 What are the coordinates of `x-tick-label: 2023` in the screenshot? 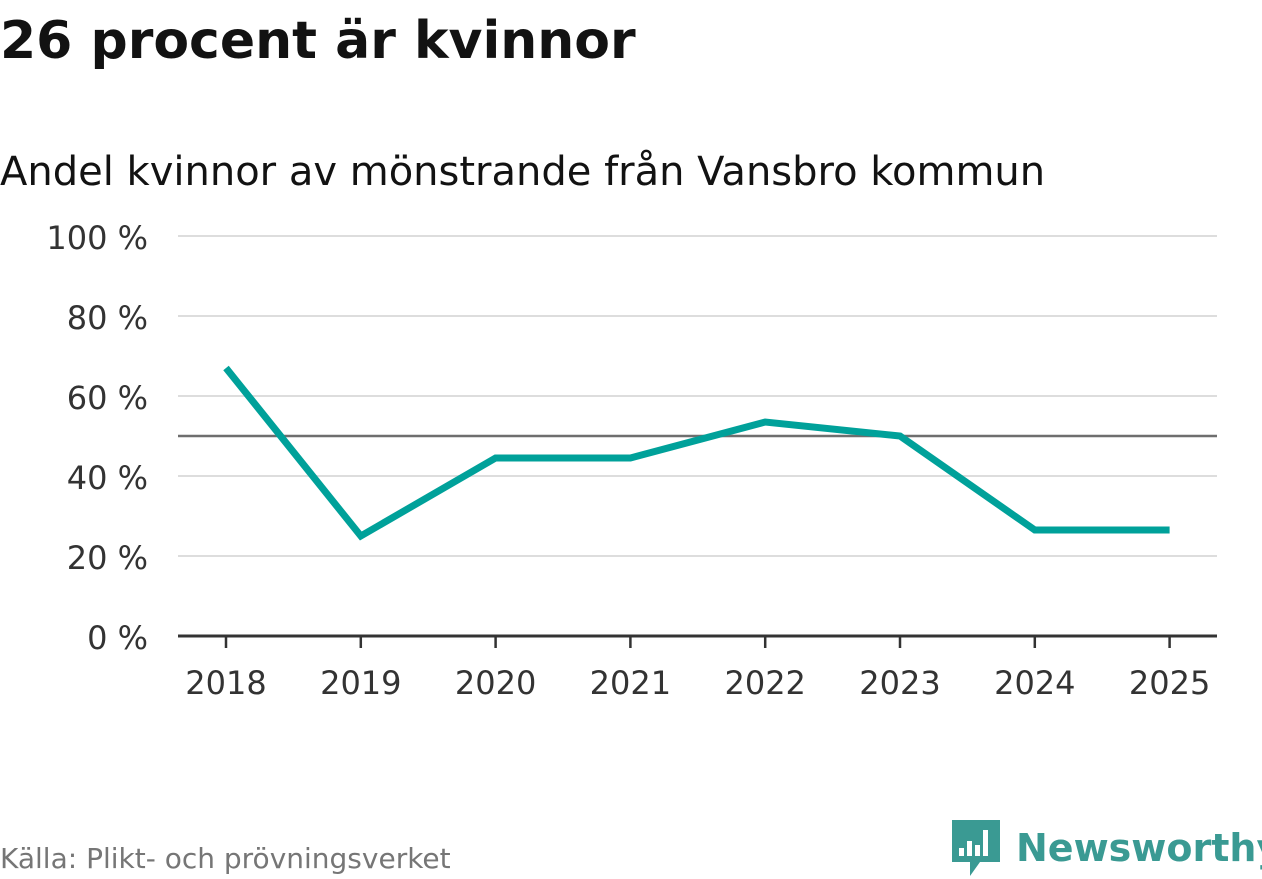 It's located at (899, 683).